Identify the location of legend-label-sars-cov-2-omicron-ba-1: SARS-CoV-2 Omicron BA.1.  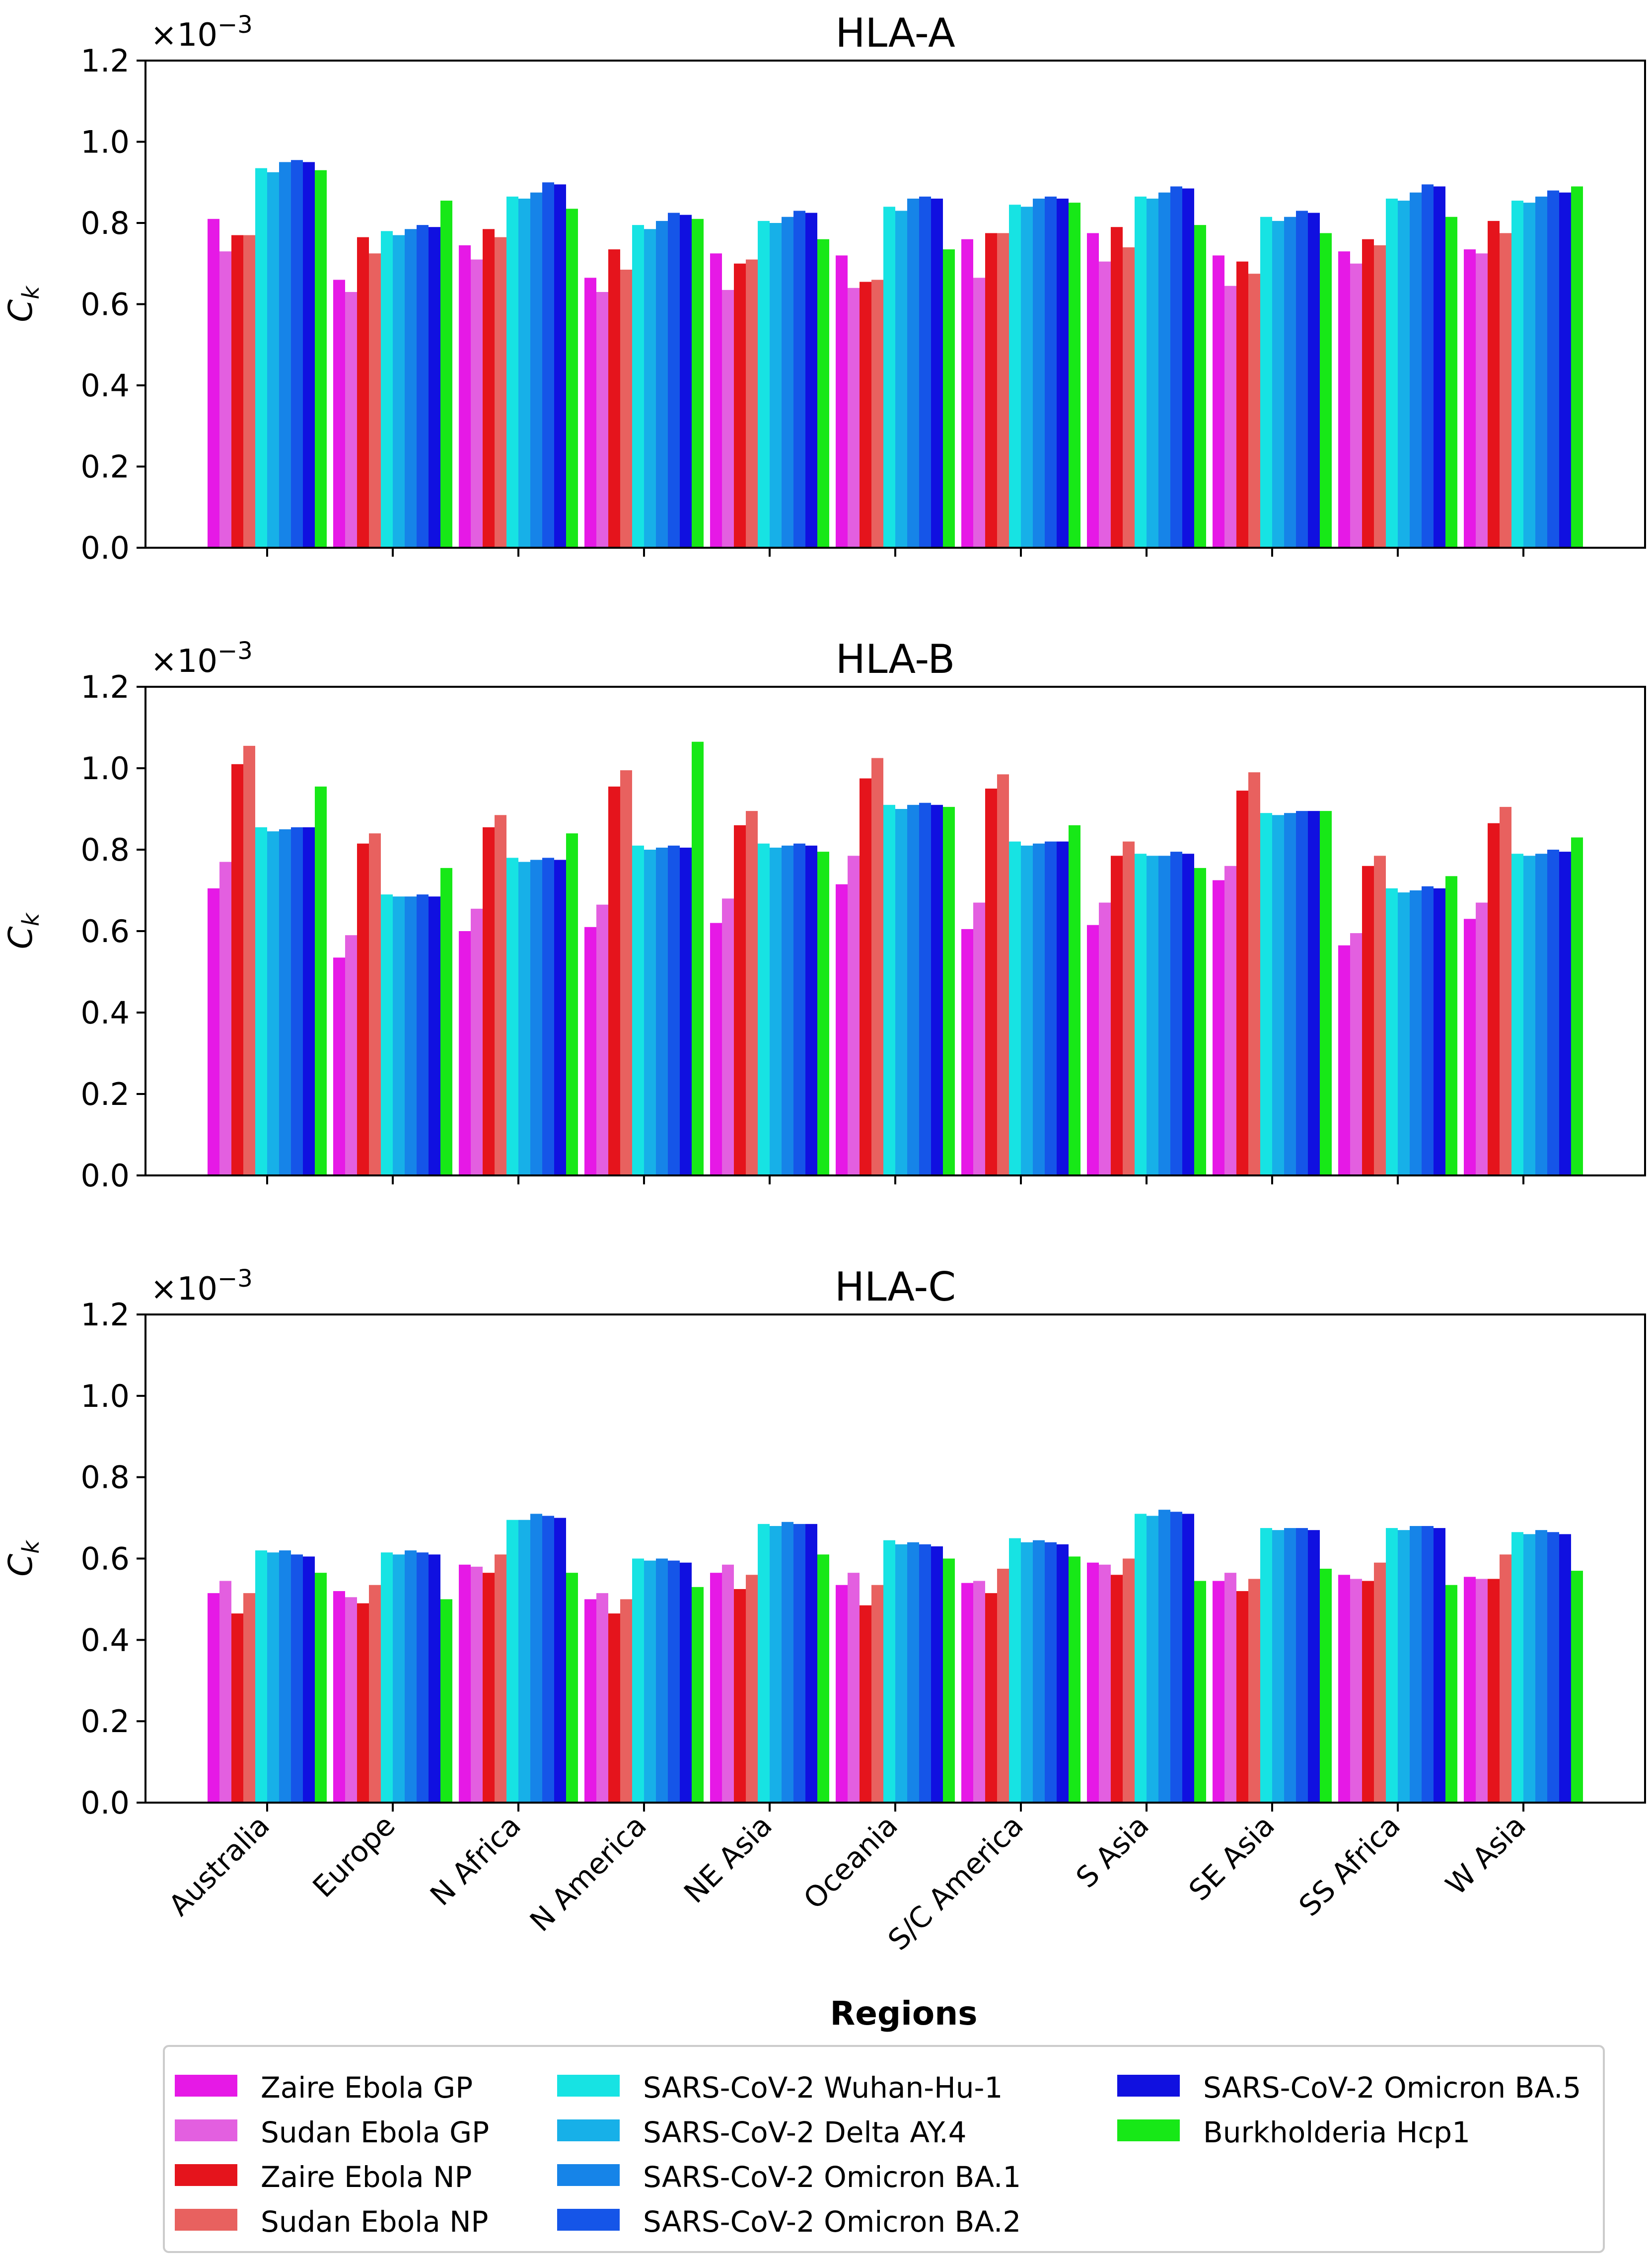
(832, 2177).